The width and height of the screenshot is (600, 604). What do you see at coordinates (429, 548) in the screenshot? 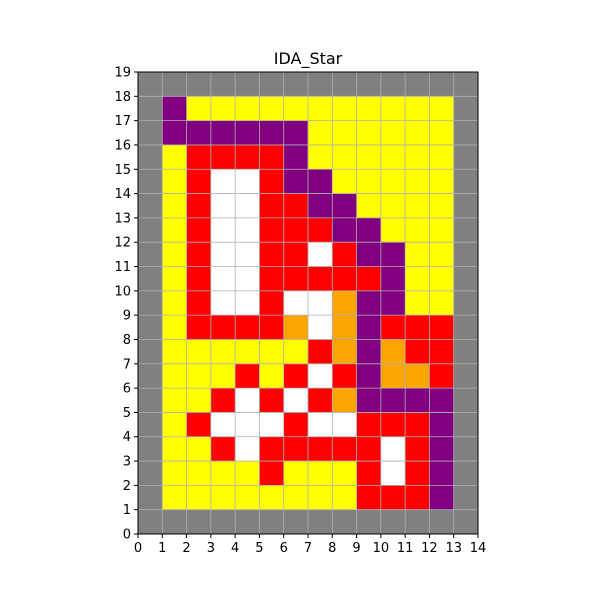
I see `x-tick-label: 12` at bounding box center [429, 548].